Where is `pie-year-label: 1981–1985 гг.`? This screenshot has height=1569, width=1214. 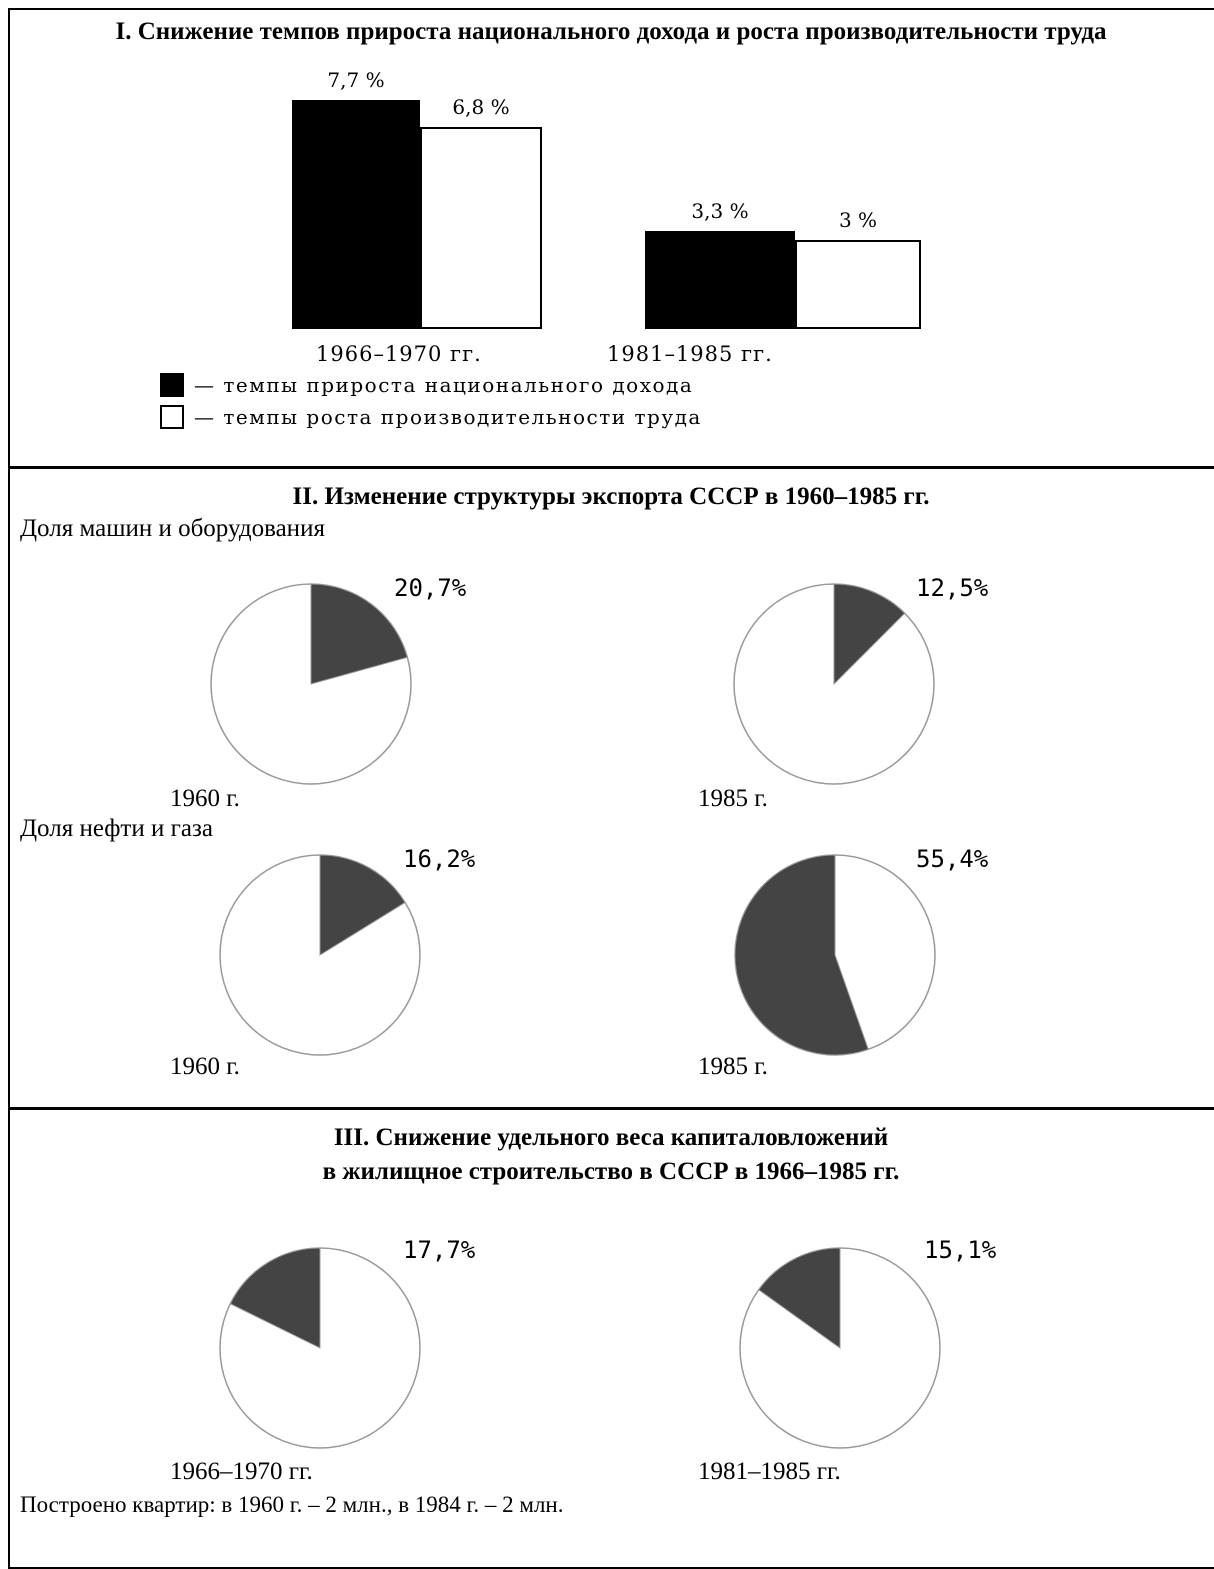
pie-year-label: 1981–1985 гг. is located at coordinates (769, 1471).